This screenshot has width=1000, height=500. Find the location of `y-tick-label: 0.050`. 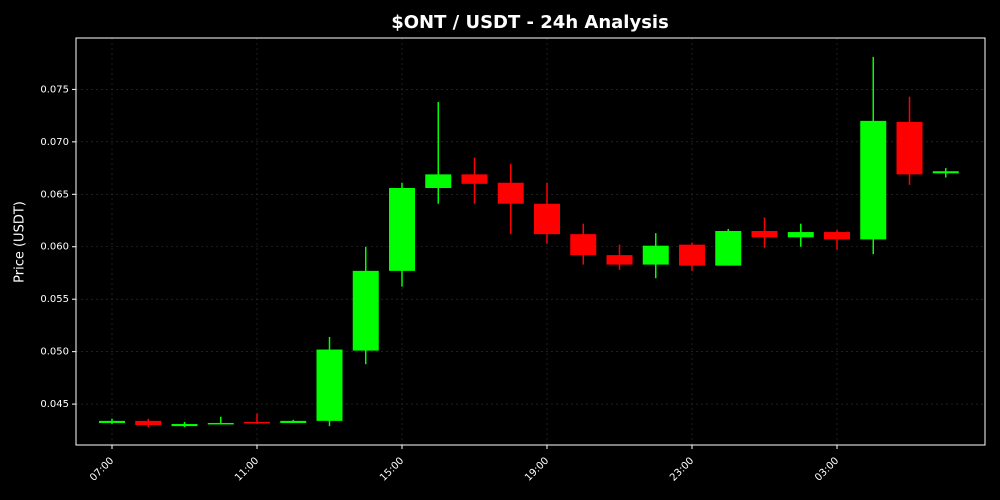

y-tick-label: 0.050 is located at coordinates (54, 352).